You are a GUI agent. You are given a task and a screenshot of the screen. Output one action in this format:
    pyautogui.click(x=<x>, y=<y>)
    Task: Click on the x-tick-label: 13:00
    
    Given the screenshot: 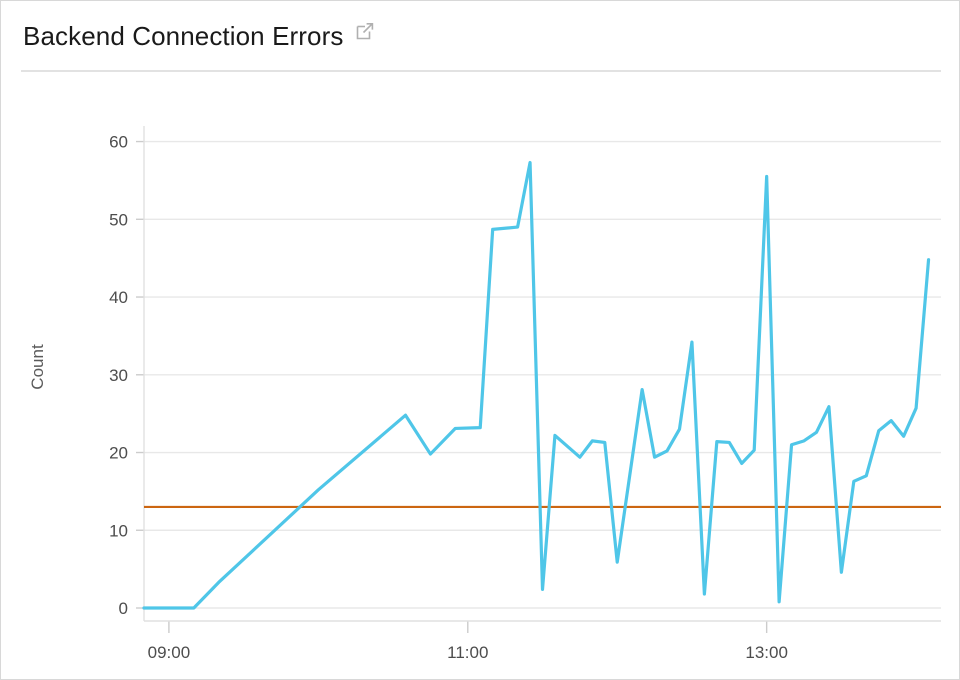 What is the action you would take?
    pyautogui.click(x=766, y=652)
    